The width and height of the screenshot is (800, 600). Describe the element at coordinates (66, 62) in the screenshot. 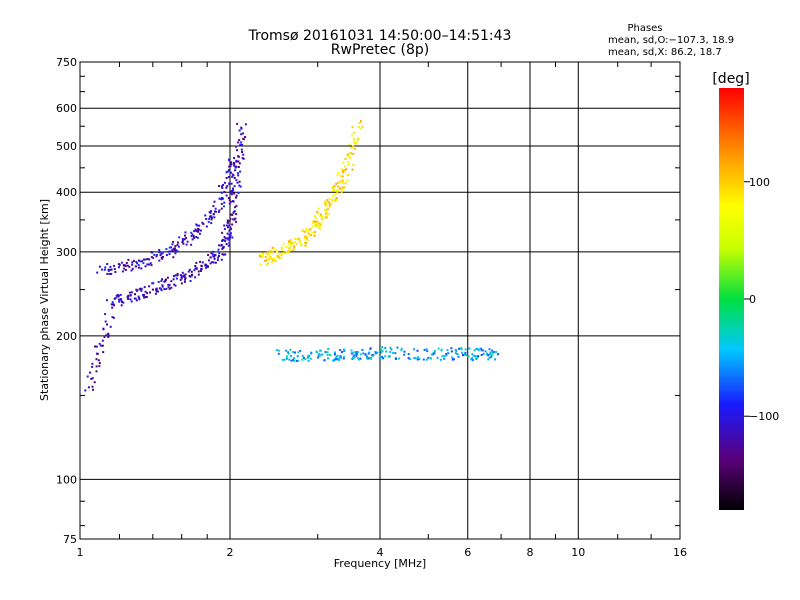

I see `y-tick-label: 750` at that location.